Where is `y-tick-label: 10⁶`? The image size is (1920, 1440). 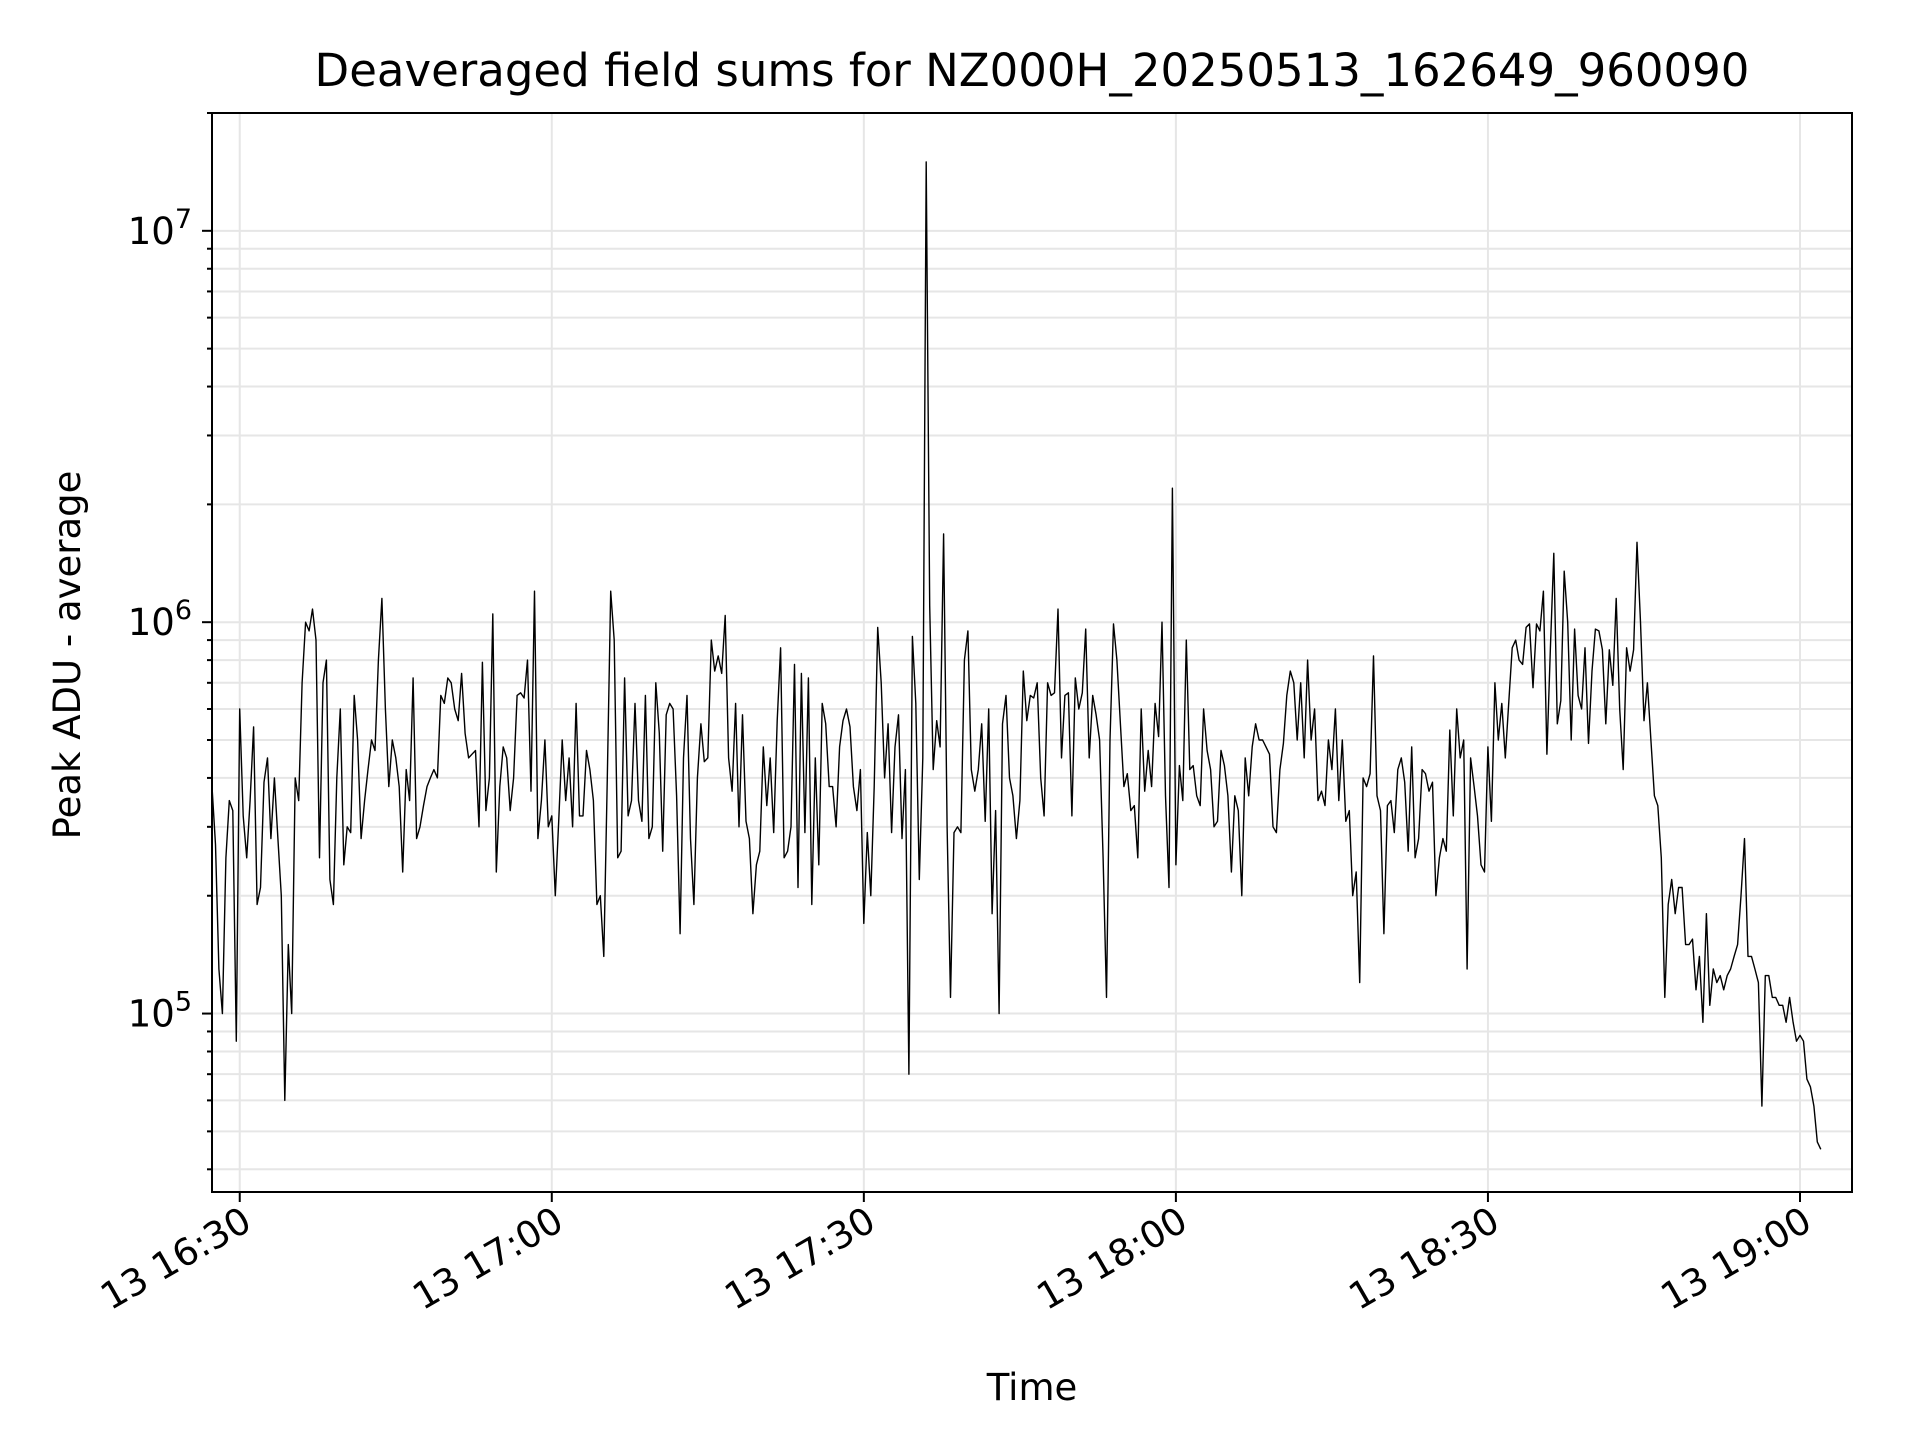 y-tick-label: 10⁶ is located at coordinates (160, 619).